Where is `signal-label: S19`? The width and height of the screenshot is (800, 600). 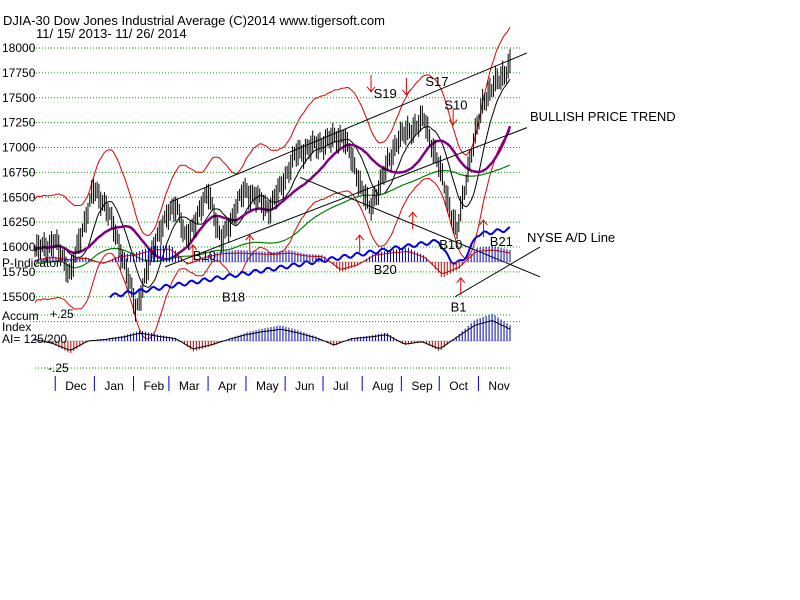 signal-label: S19 is located at coordinates (385, 93).